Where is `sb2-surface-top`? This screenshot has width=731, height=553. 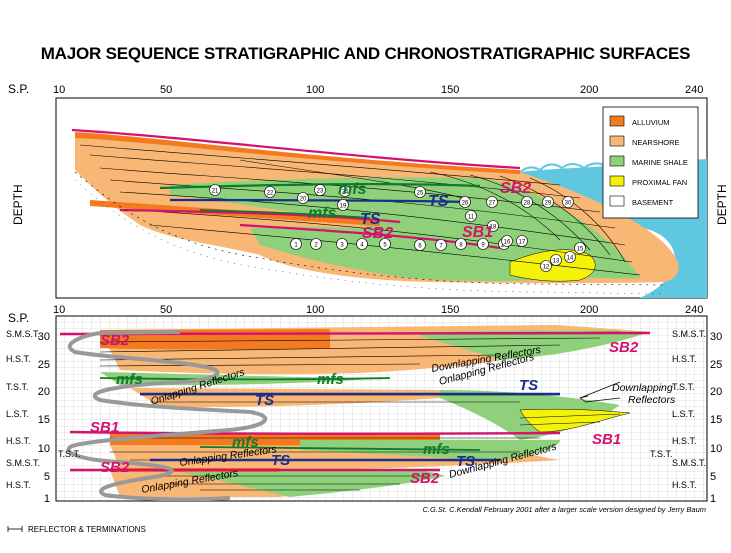 sb2-surface-top is located at coordinates (296, 149).